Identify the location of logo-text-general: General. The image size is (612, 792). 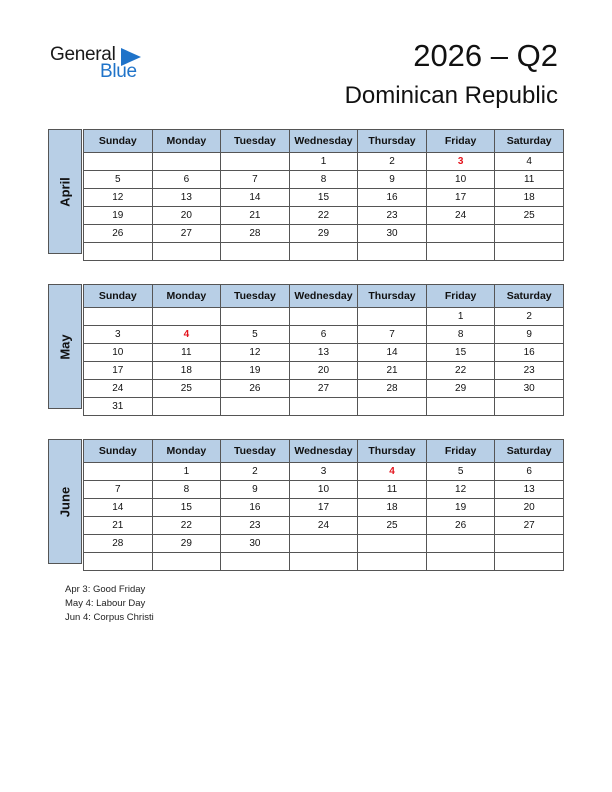
(83, 54).